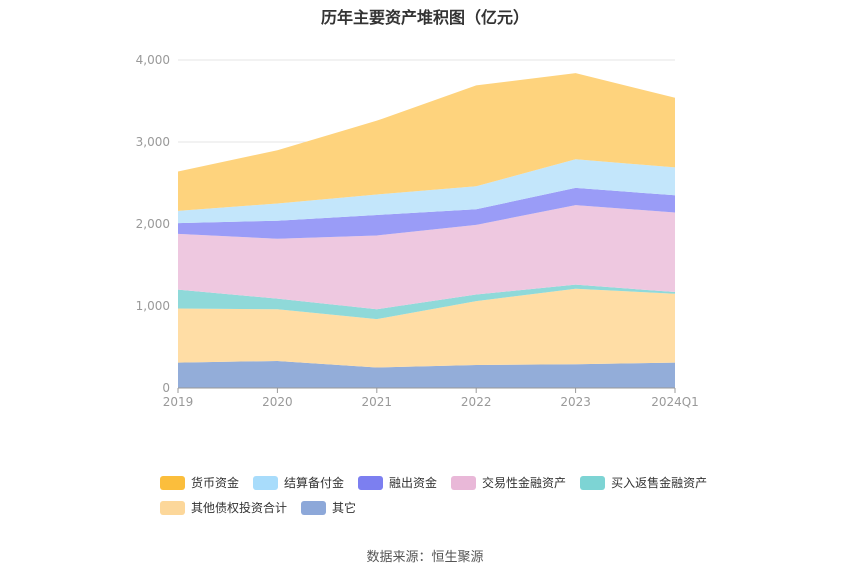 The width and height of the screenshot is (850, 575). I want to click on legend-item-margin-lending: 融出资金, so click(397, 482).